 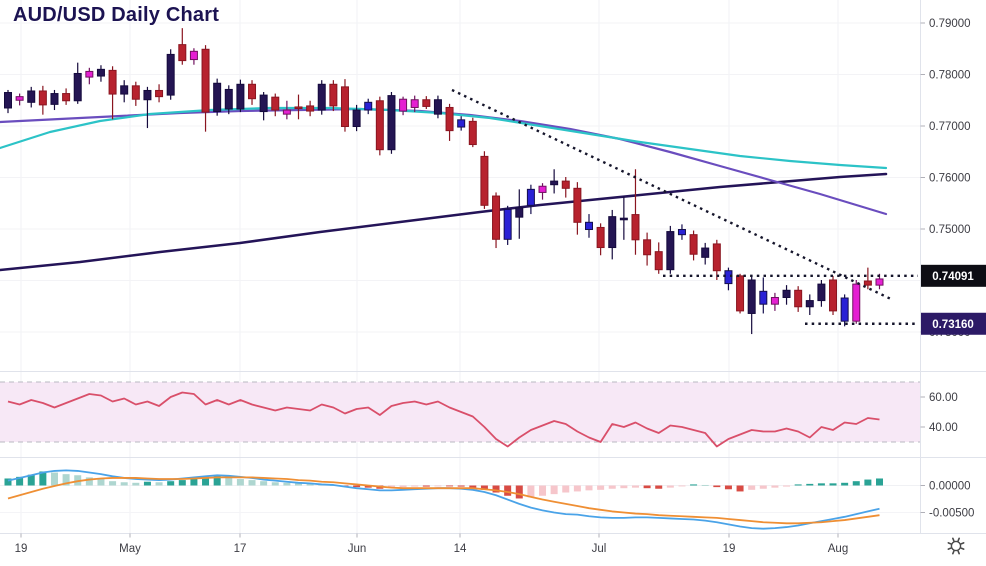 I want to click on ma-fast-cyan, so click(x=444, y=138).